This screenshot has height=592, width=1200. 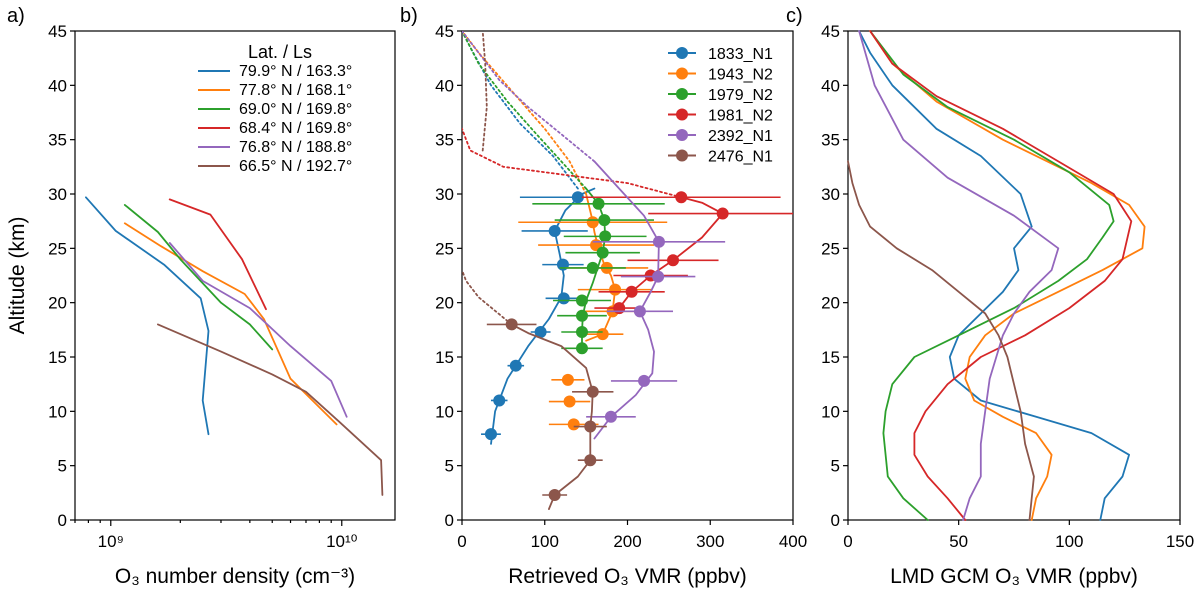 What do you see at coordinates (295, 71) in the screenshot?
I see `legend-entry: 79.9° N / 163.3°` at bounding box center [295, 71].